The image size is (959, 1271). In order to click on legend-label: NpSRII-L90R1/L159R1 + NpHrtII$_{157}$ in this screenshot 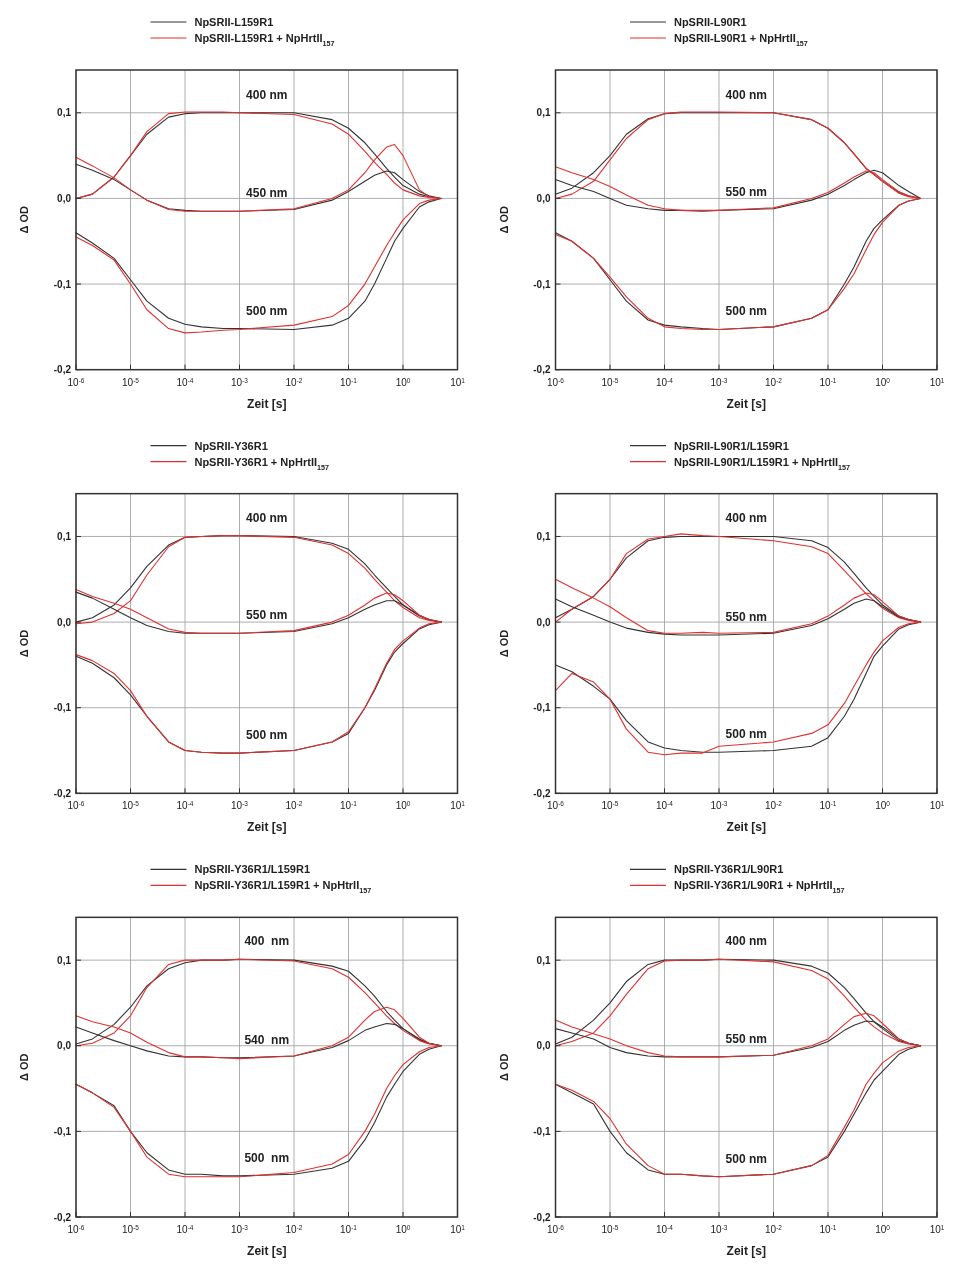, I will do `click(762, 463)`.